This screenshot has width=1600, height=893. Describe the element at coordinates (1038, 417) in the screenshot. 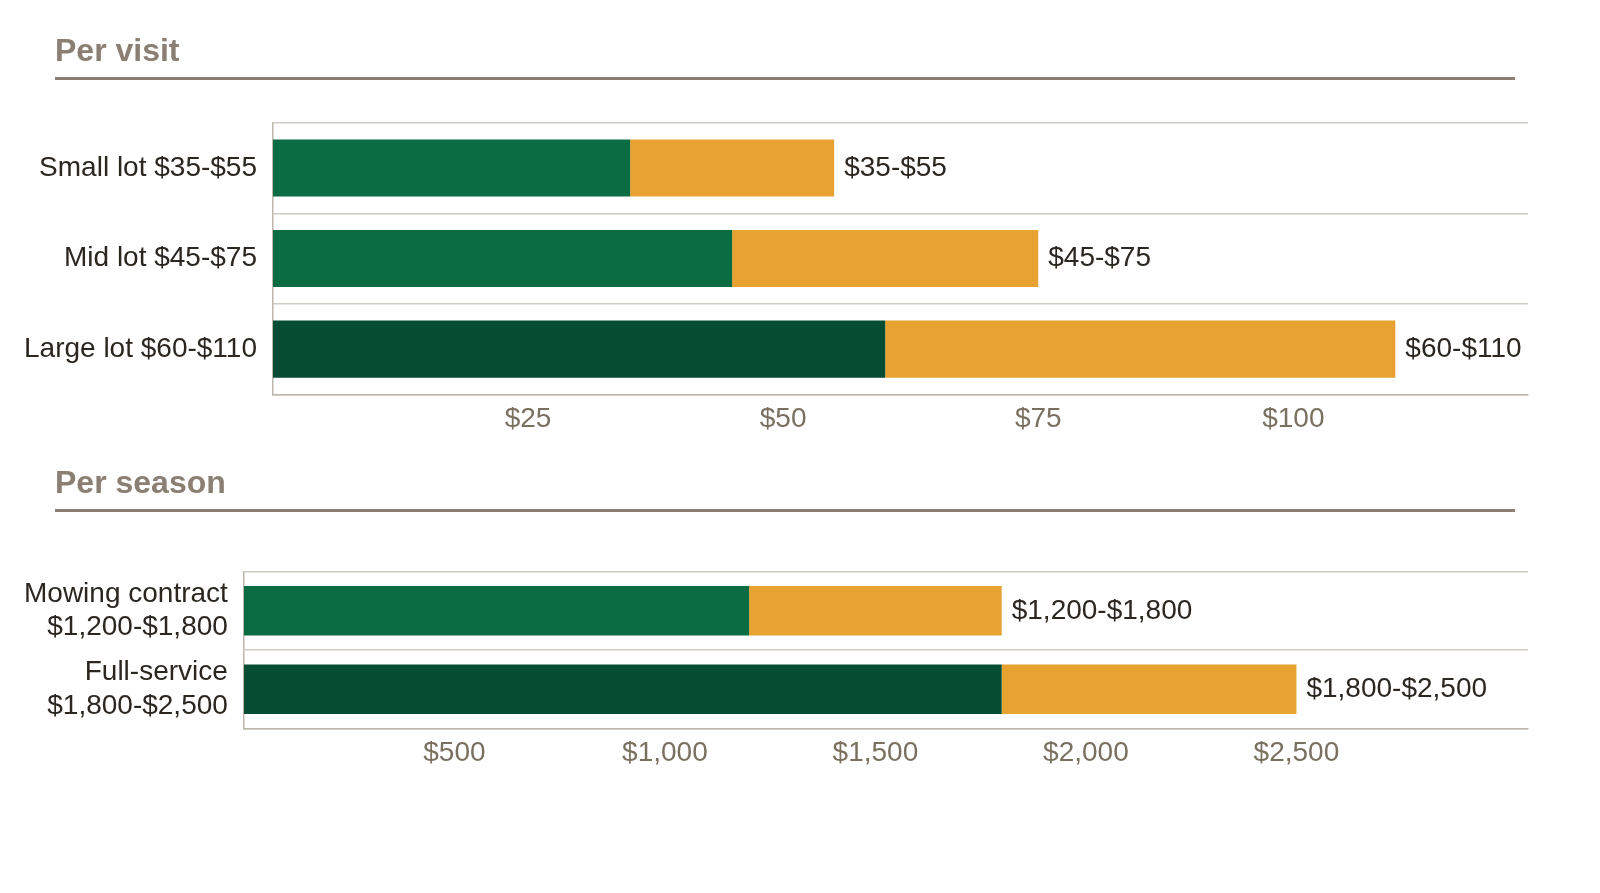

I see `x-tick-label: $75` at that location.